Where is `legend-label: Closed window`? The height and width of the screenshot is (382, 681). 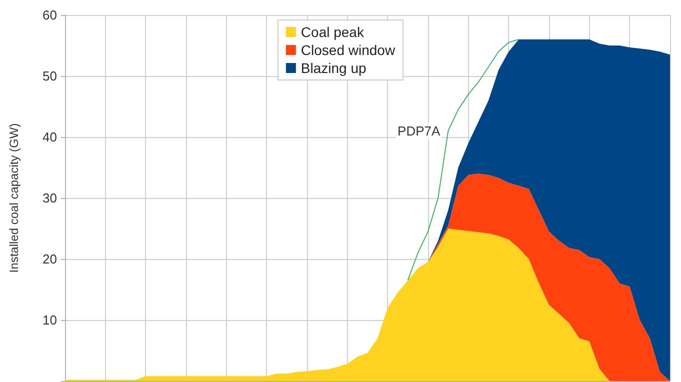
legend-label: Closed window is located at coordinates (348, 50).